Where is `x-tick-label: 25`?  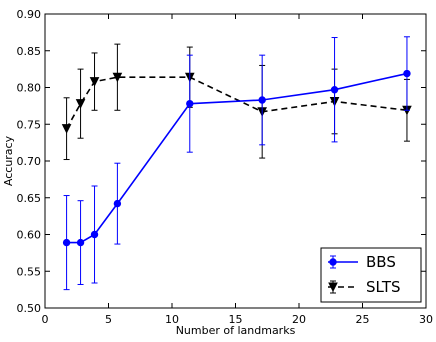 x-tick-label: 25 is located at coordinates (363, 319).